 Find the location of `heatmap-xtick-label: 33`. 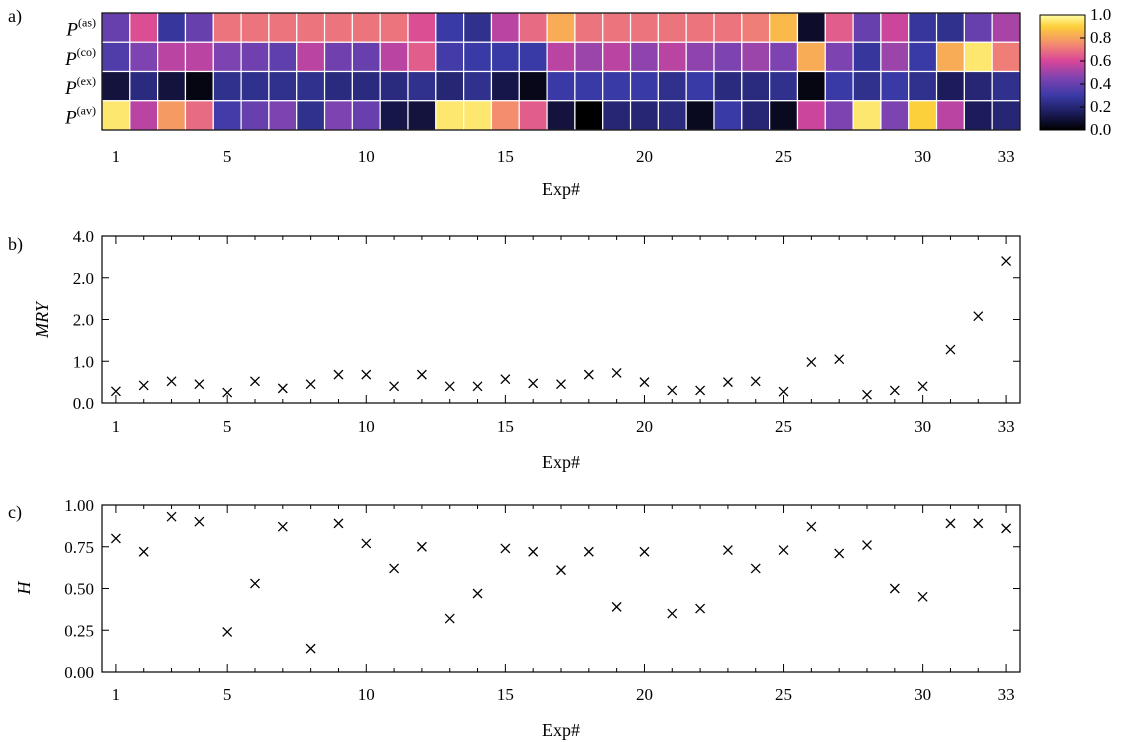

heatmap-xtick-label: 33 is located at coordinates (1006, 156).